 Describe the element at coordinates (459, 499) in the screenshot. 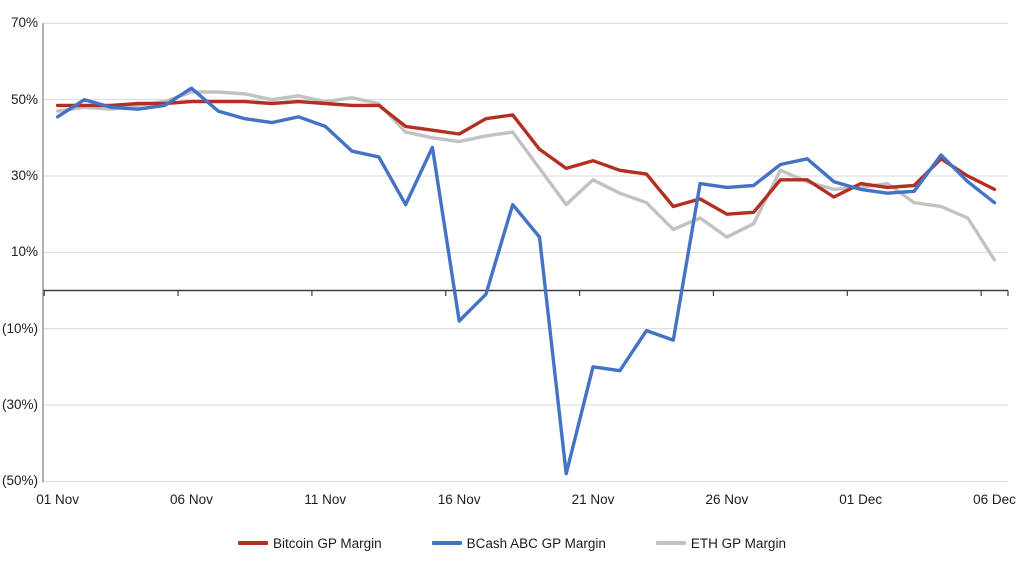

I see `x-axis-label: 16 Nov` at that location.